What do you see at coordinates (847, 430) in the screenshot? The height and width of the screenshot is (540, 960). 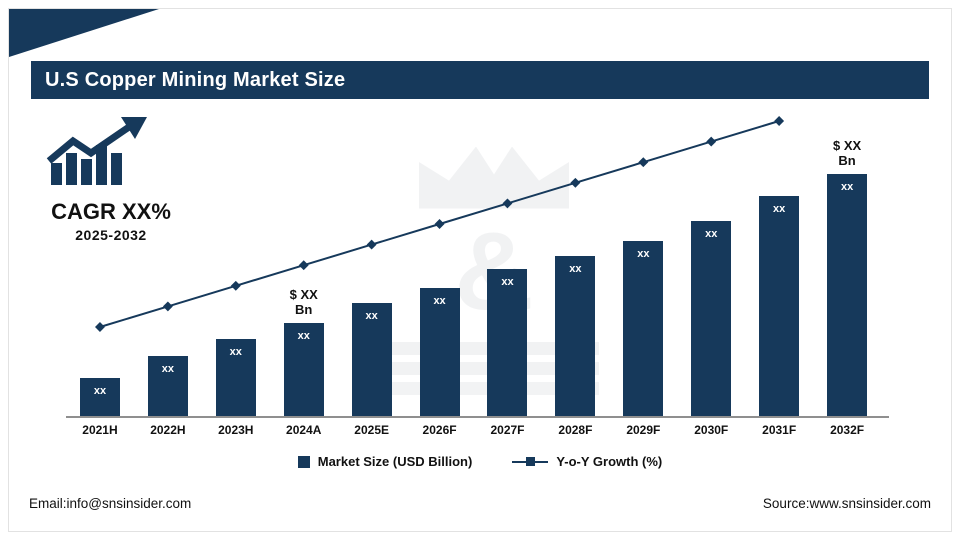 I see `category-label: 2032F` at bounding box center [847, 430].